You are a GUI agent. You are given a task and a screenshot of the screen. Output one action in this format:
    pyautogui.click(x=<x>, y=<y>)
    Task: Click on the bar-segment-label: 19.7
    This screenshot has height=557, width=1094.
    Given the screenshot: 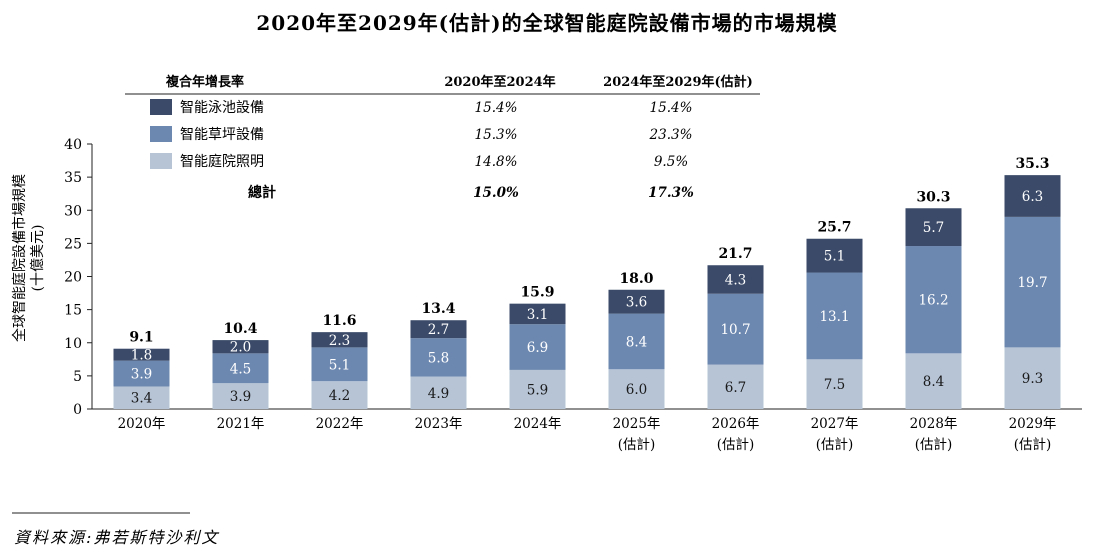 What is the action you would take?
    pyautogui.click(x=1032, y=283)
    